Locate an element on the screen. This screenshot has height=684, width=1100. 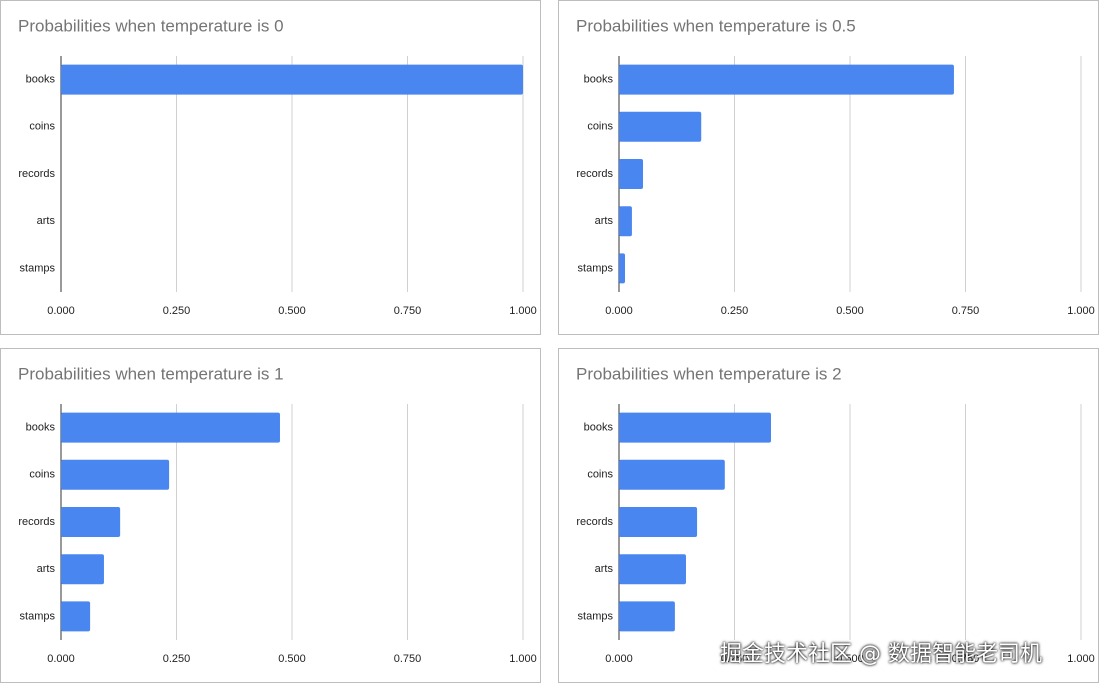
chart-title: Probabilities when temperature is 1 is located at coordinates (151, 373).